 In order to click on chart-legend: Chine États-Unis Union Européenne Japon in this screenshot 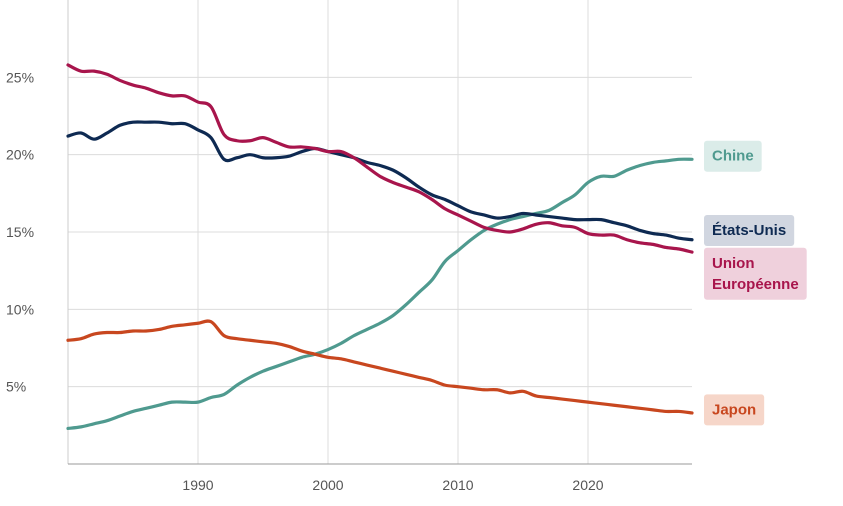, I will do `click(755, 283)`.